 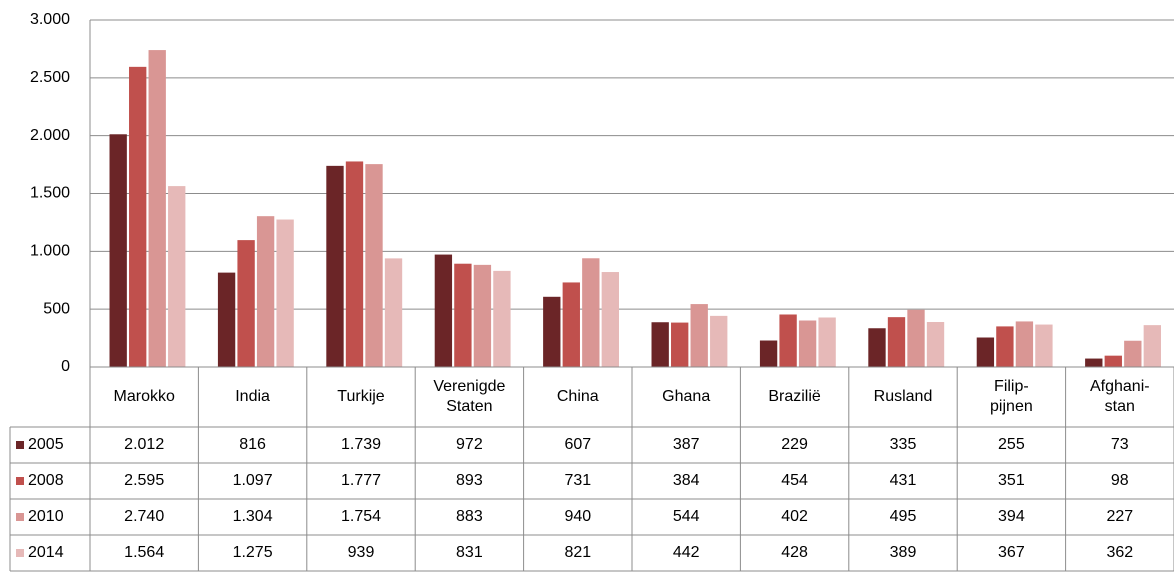 I want to click on data-label: 227, so click(x=1120, y=516).